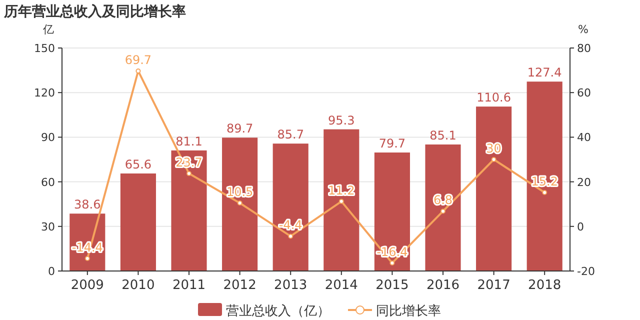 Image resolution: width=640 pixels, height=320 pixels. Describe the element at coordinates (138, 59) in the screenshot. I see `data-label: 69.7` at that location.